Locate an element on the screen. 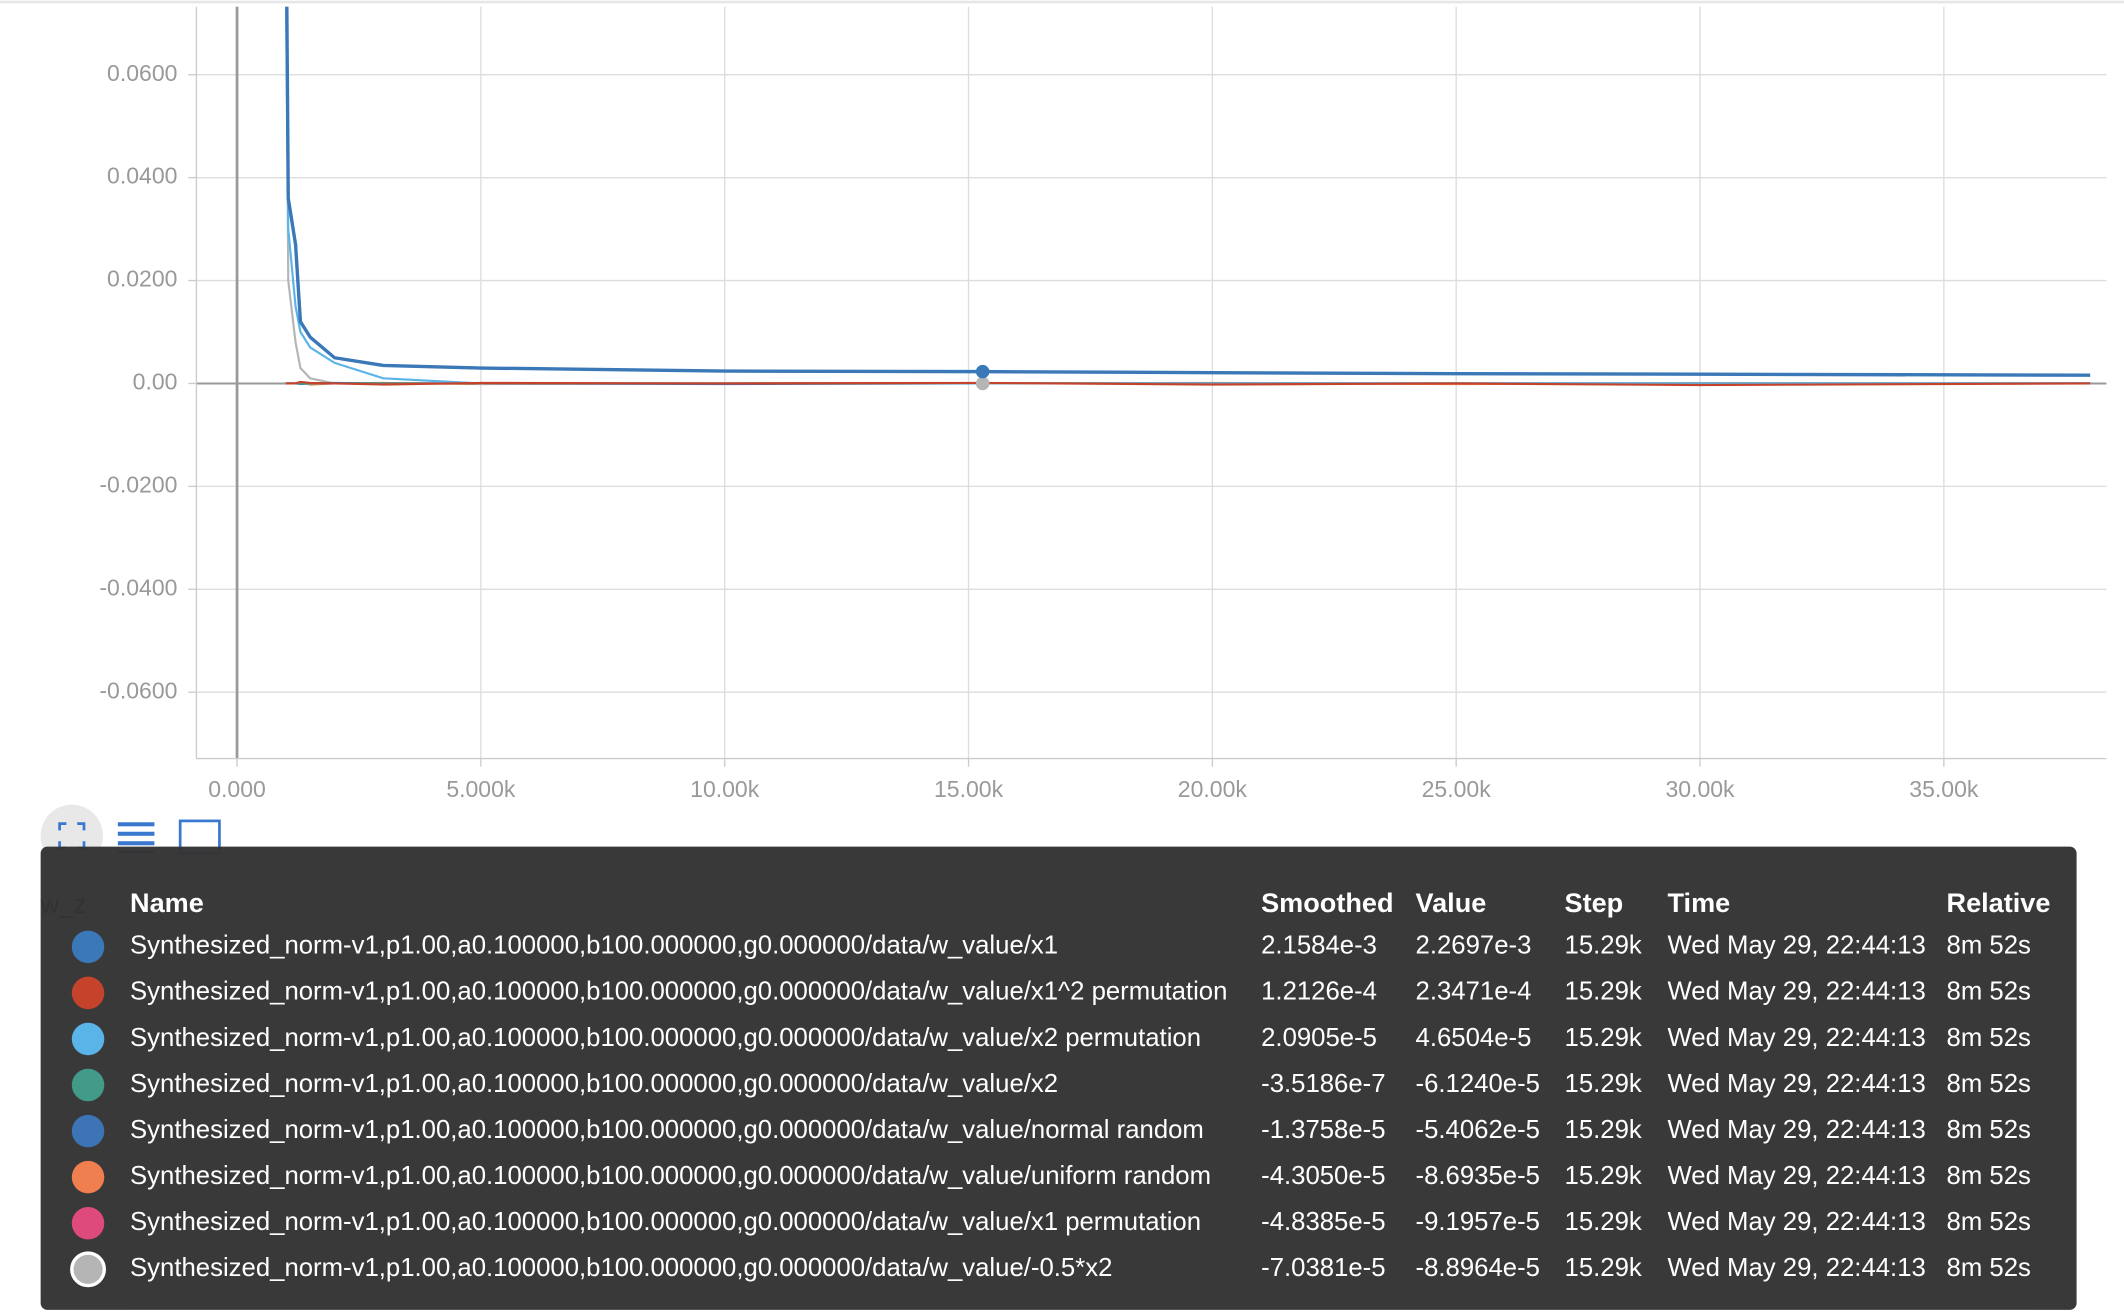  y-tick-label: 0.0200 is located at coordinates (142, 279).